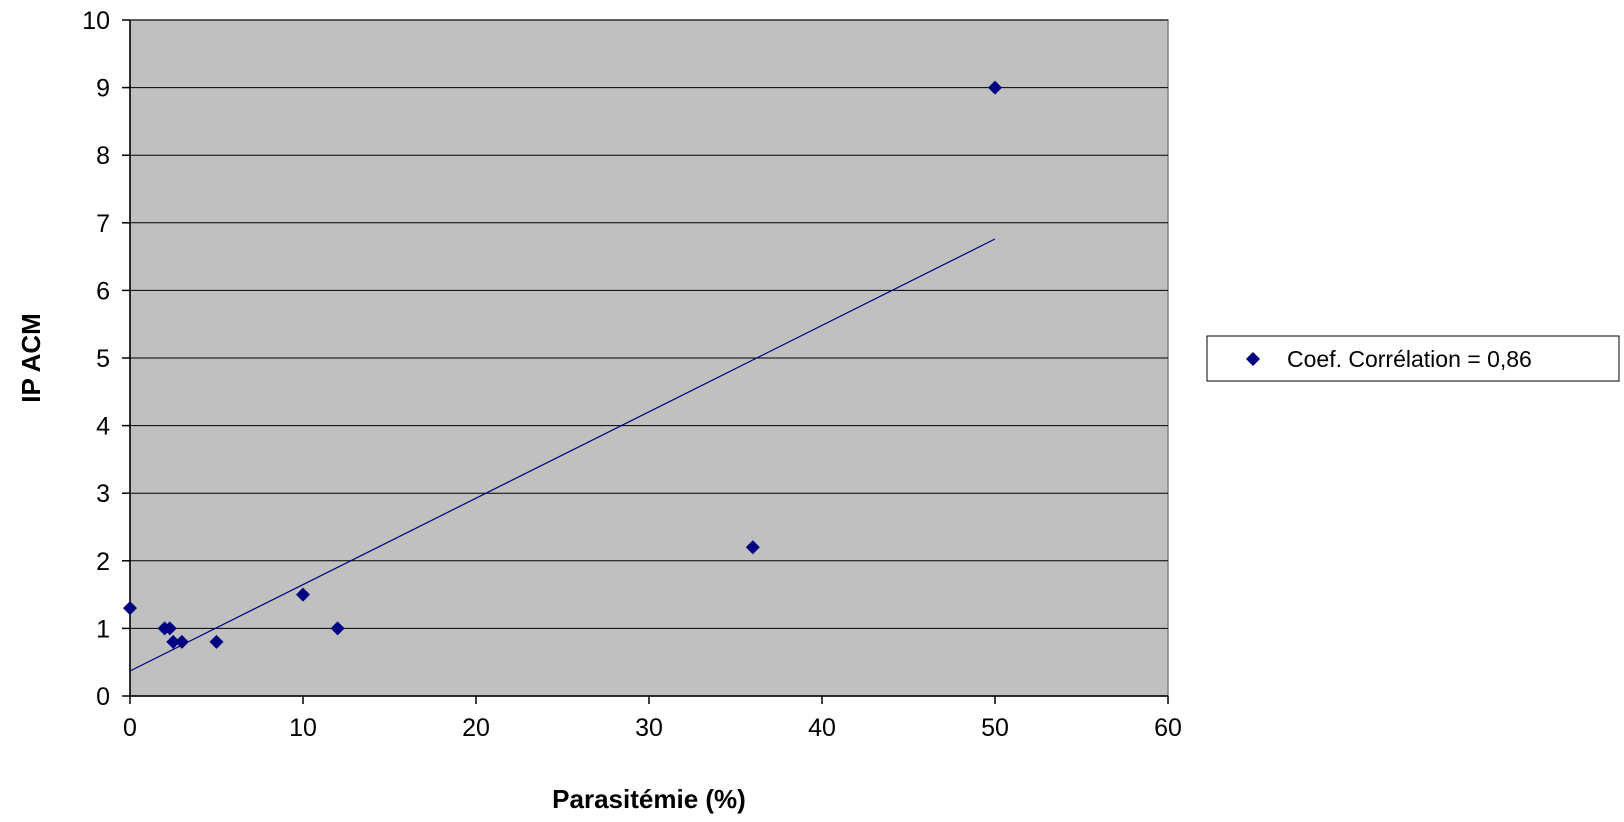  I want to click on x-tick-label: 10, so click(303, 728).